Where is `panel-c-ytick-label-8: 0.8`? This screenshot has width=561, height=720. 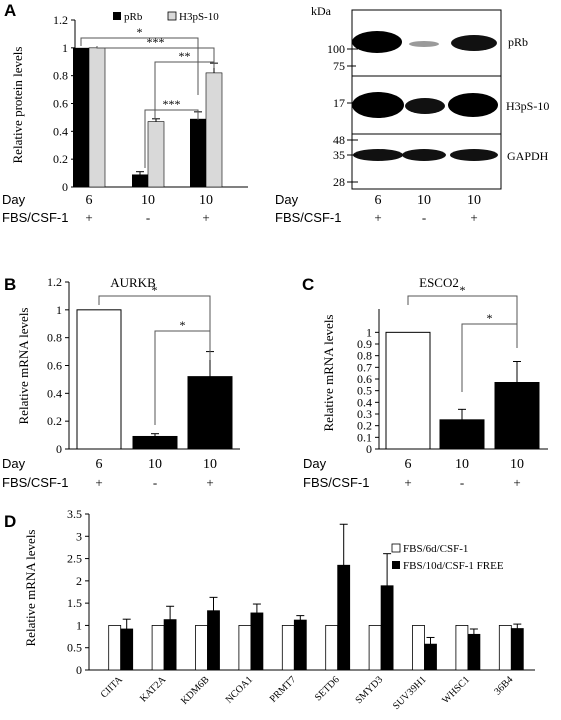
panel-c-ytick-label-8: 0.8 is located at coordinates (364, 356).